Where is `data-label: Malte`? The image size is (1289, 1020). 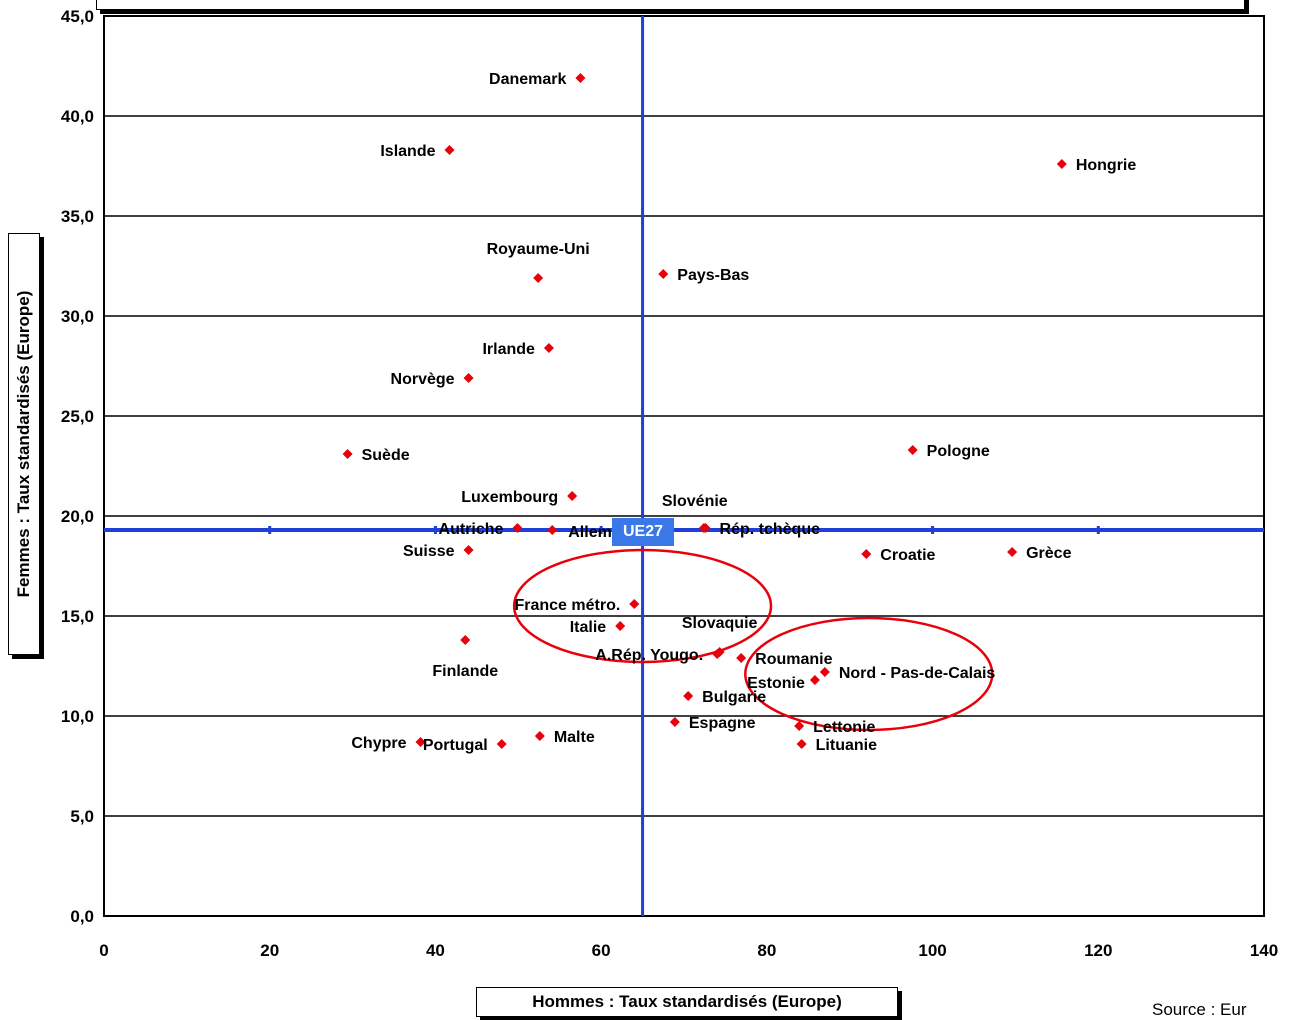
data-label: Malte is located at coordinates (574, 737).